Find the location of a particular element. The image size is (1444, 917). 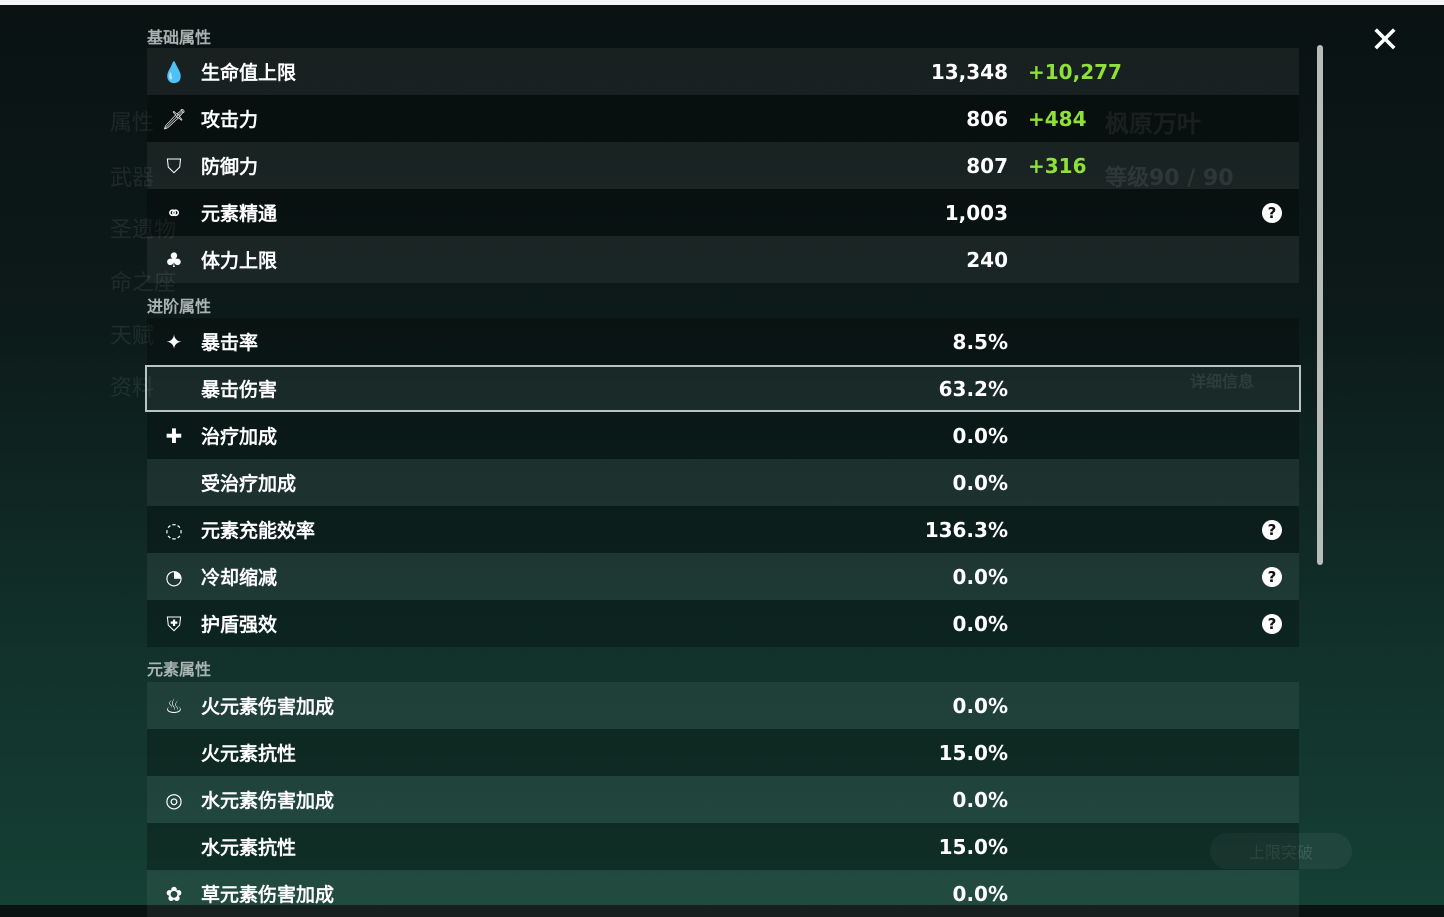

stamina-icon: ♣ is located at coordinates (174, 259).